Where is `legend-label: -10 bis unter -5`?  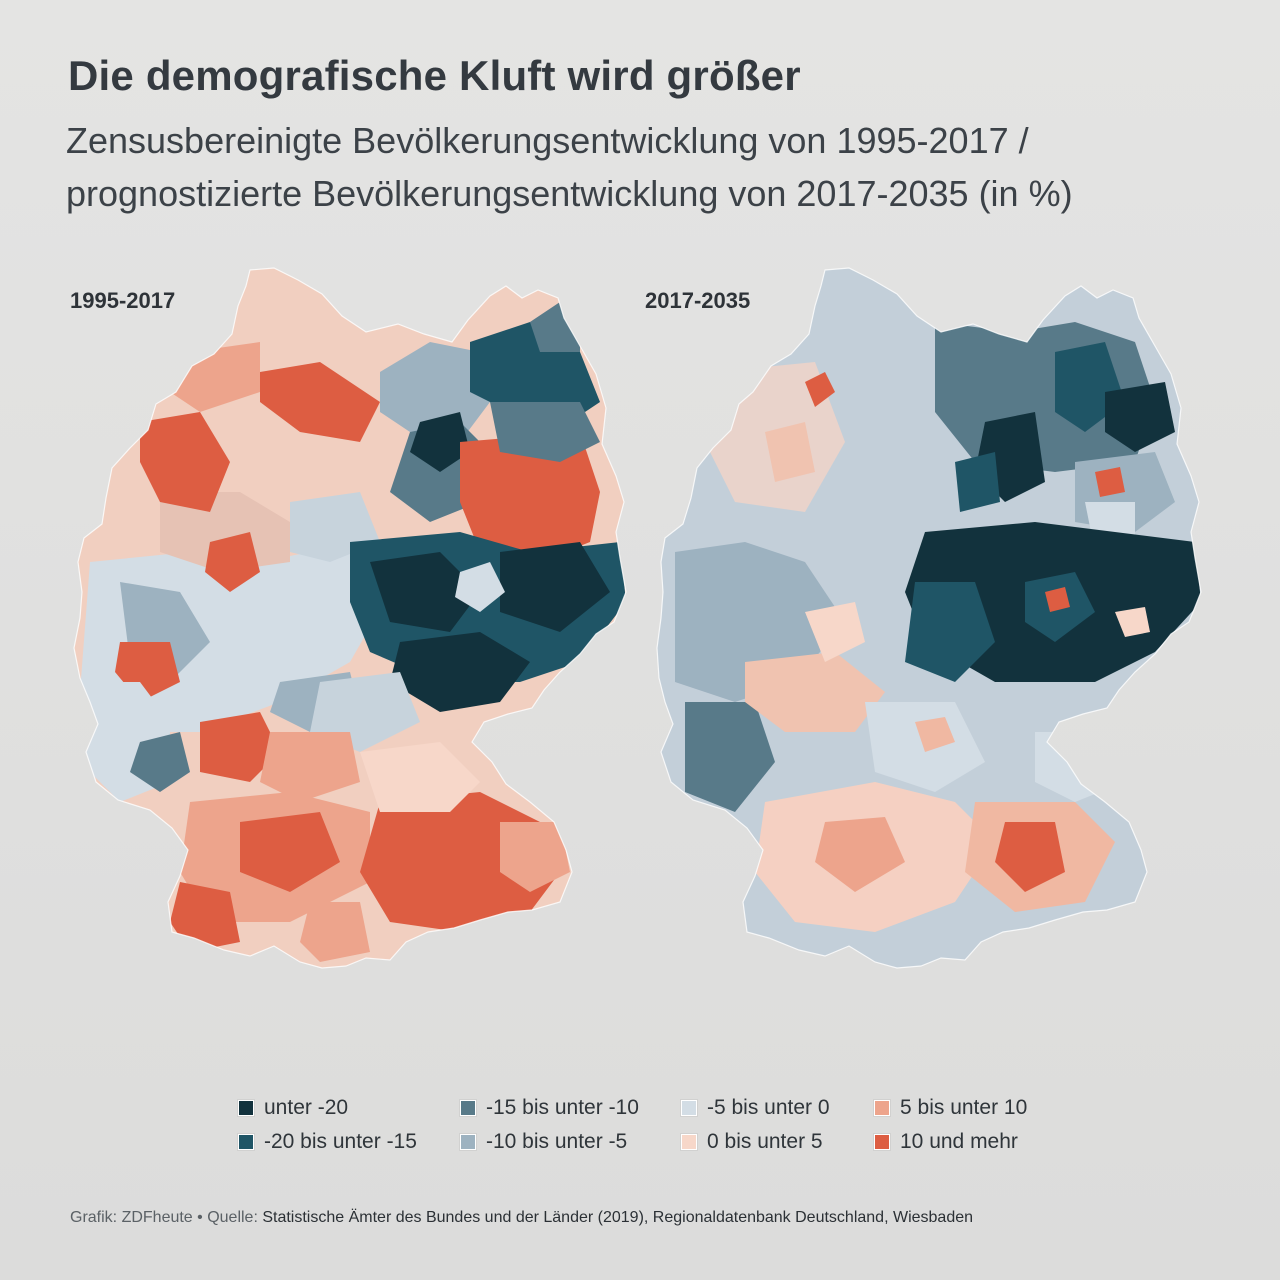
legend-label: -10 bis unter -5 is located at coordinates (557, 1141).